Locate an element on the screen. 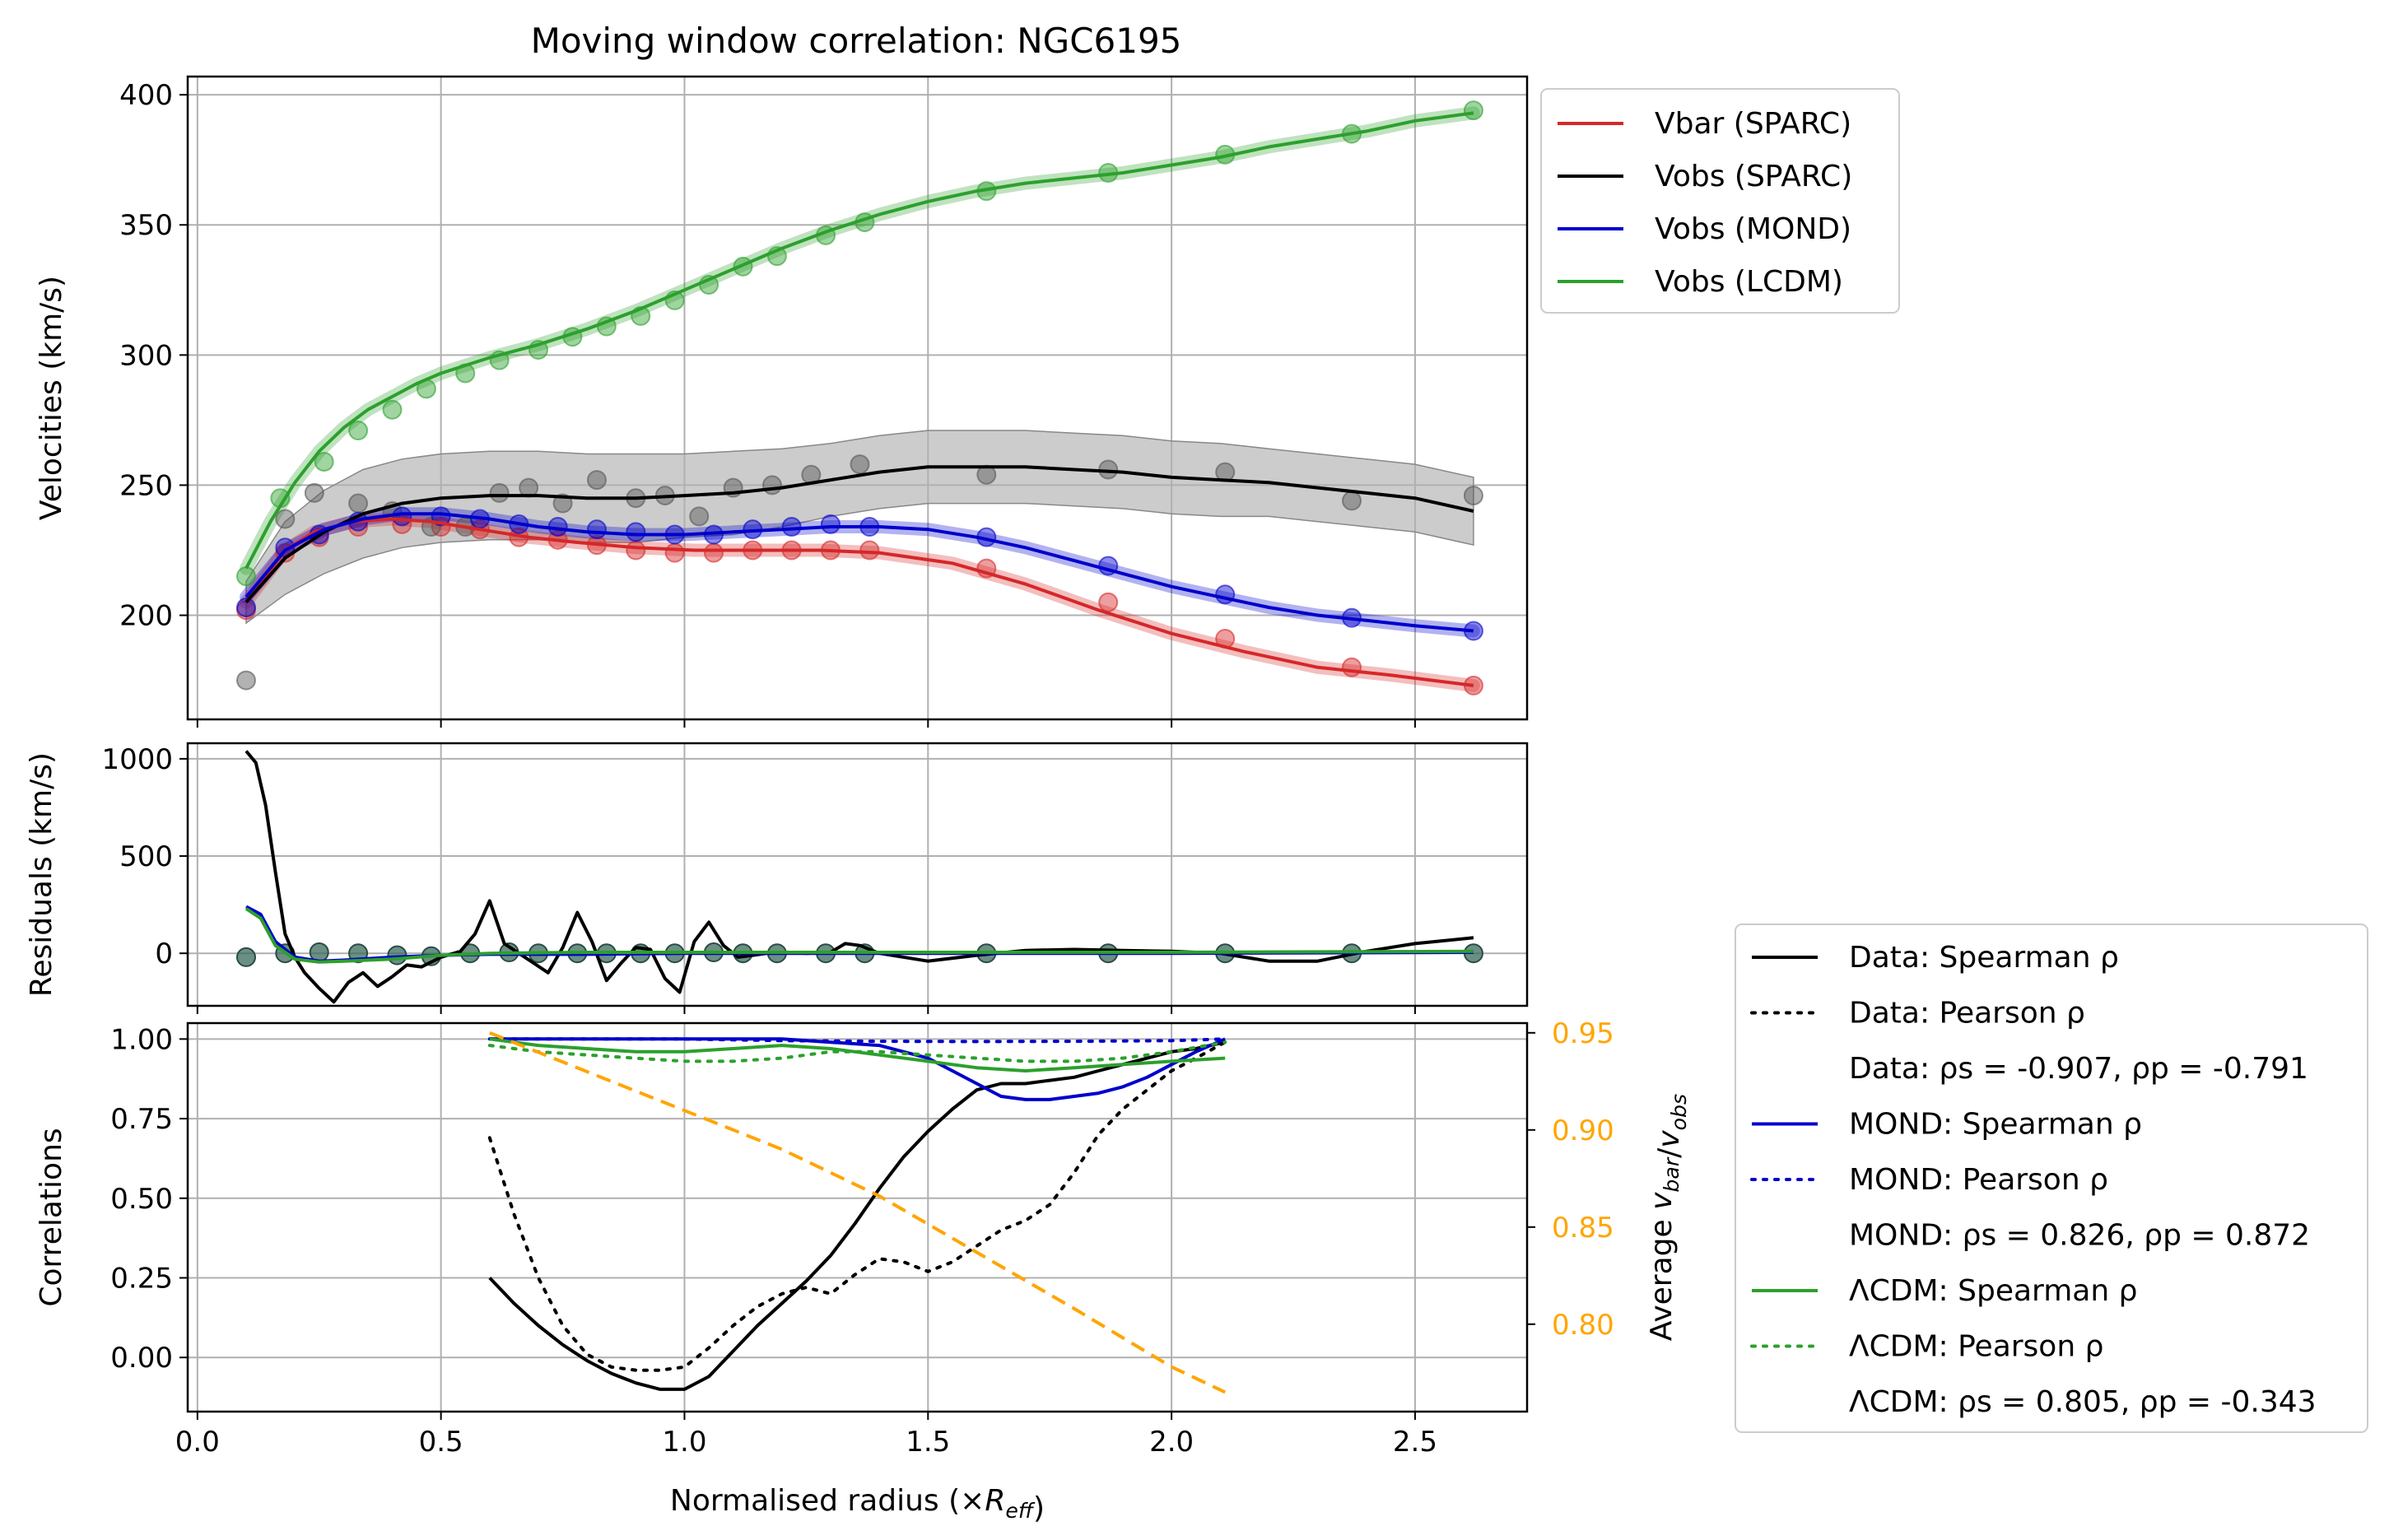 The width and height of the screenshot is (2389, 1540). legend-label: ΛCDM: ρs = 0.805, ρp = -0.343 is located at coordinates (2083, 1402).